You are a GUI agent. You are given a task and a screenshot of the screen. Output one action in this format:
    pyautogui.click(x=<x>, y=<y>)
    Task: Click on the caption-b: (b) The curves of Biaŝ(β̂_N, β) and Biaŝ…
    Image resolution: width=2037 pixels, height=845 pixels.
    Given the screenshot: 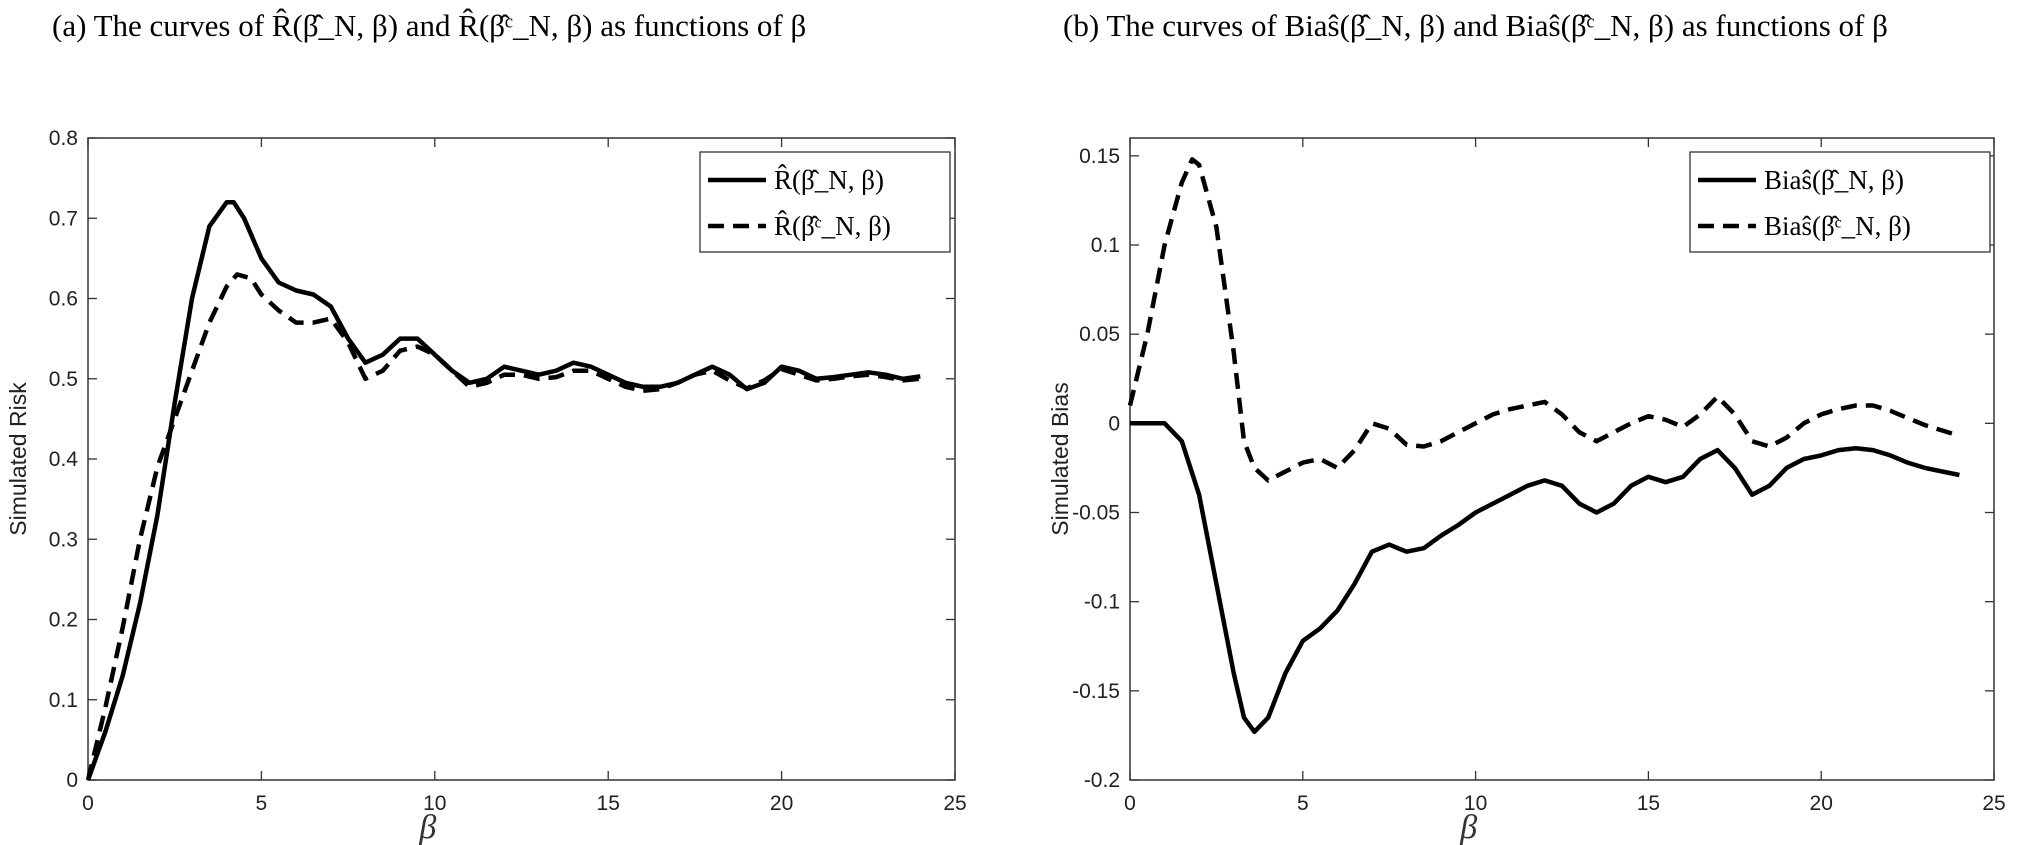 What is the action you would take?
    pyautogui.click(x=1475, y=25)
    